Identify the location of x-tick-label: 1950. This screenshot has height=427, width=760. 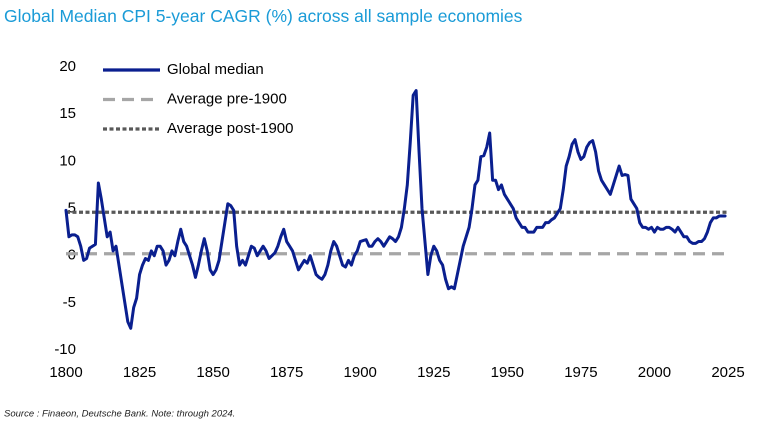
(507, 372).